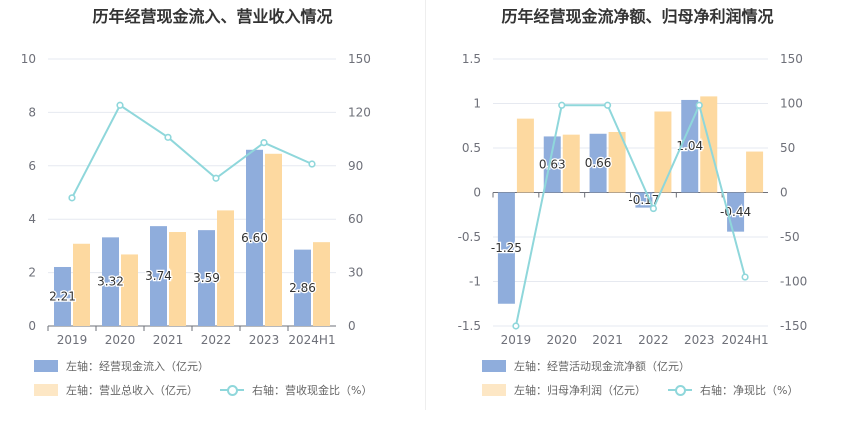  Describe the element at coordinates (212, 16) in the screenshot. I see `chart-title: 历年经营现金流入、营业收入情况` at that location.